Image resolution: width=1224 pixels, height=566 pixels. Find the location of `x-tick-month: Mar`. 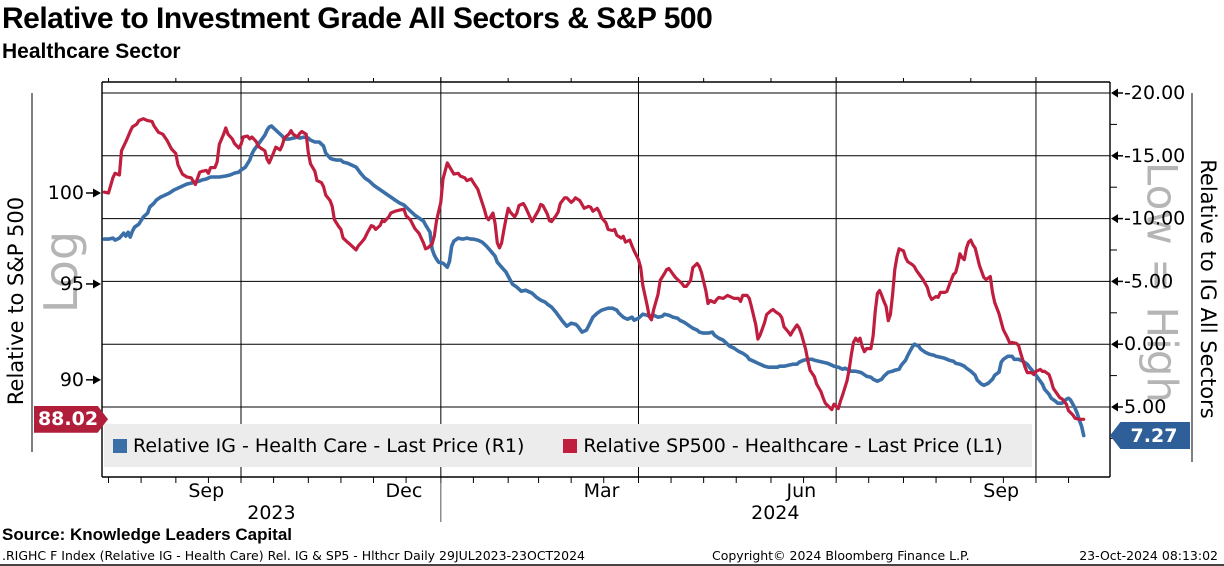

x-tick-month: Mar is located at coordinates (602, 491).